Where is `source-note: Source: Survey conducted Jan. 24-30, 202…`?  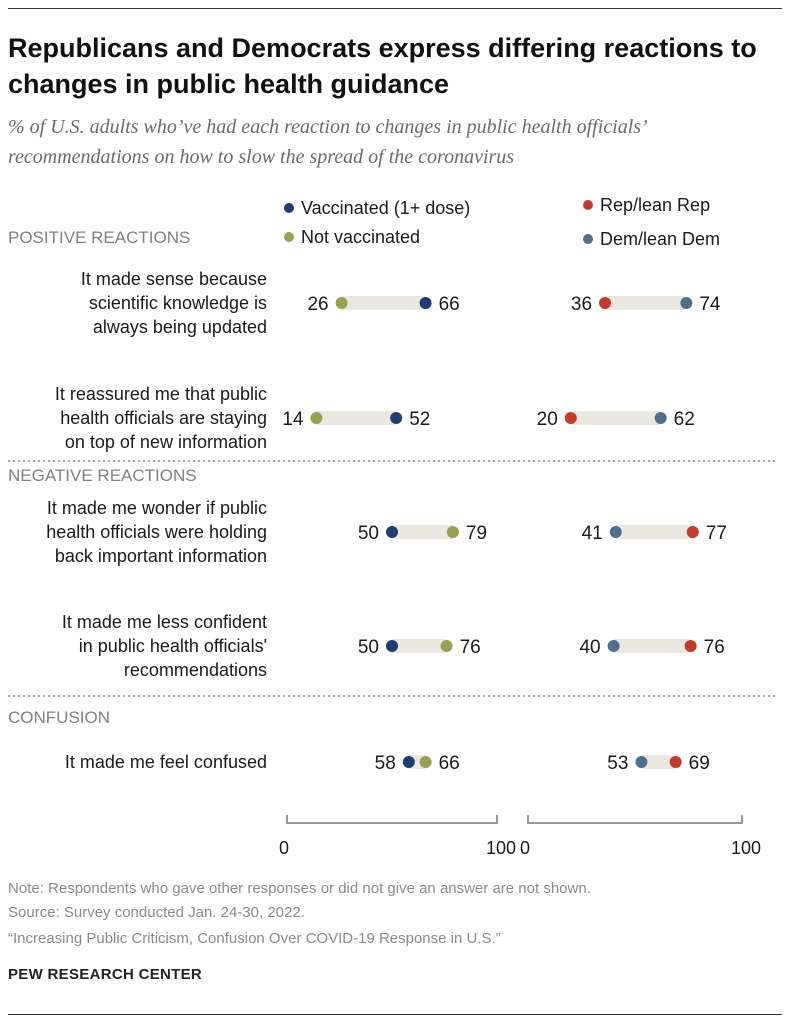
source-note: Source: Survey conducted Jan. 24-30, 202… is located at coordinates (156, 912).